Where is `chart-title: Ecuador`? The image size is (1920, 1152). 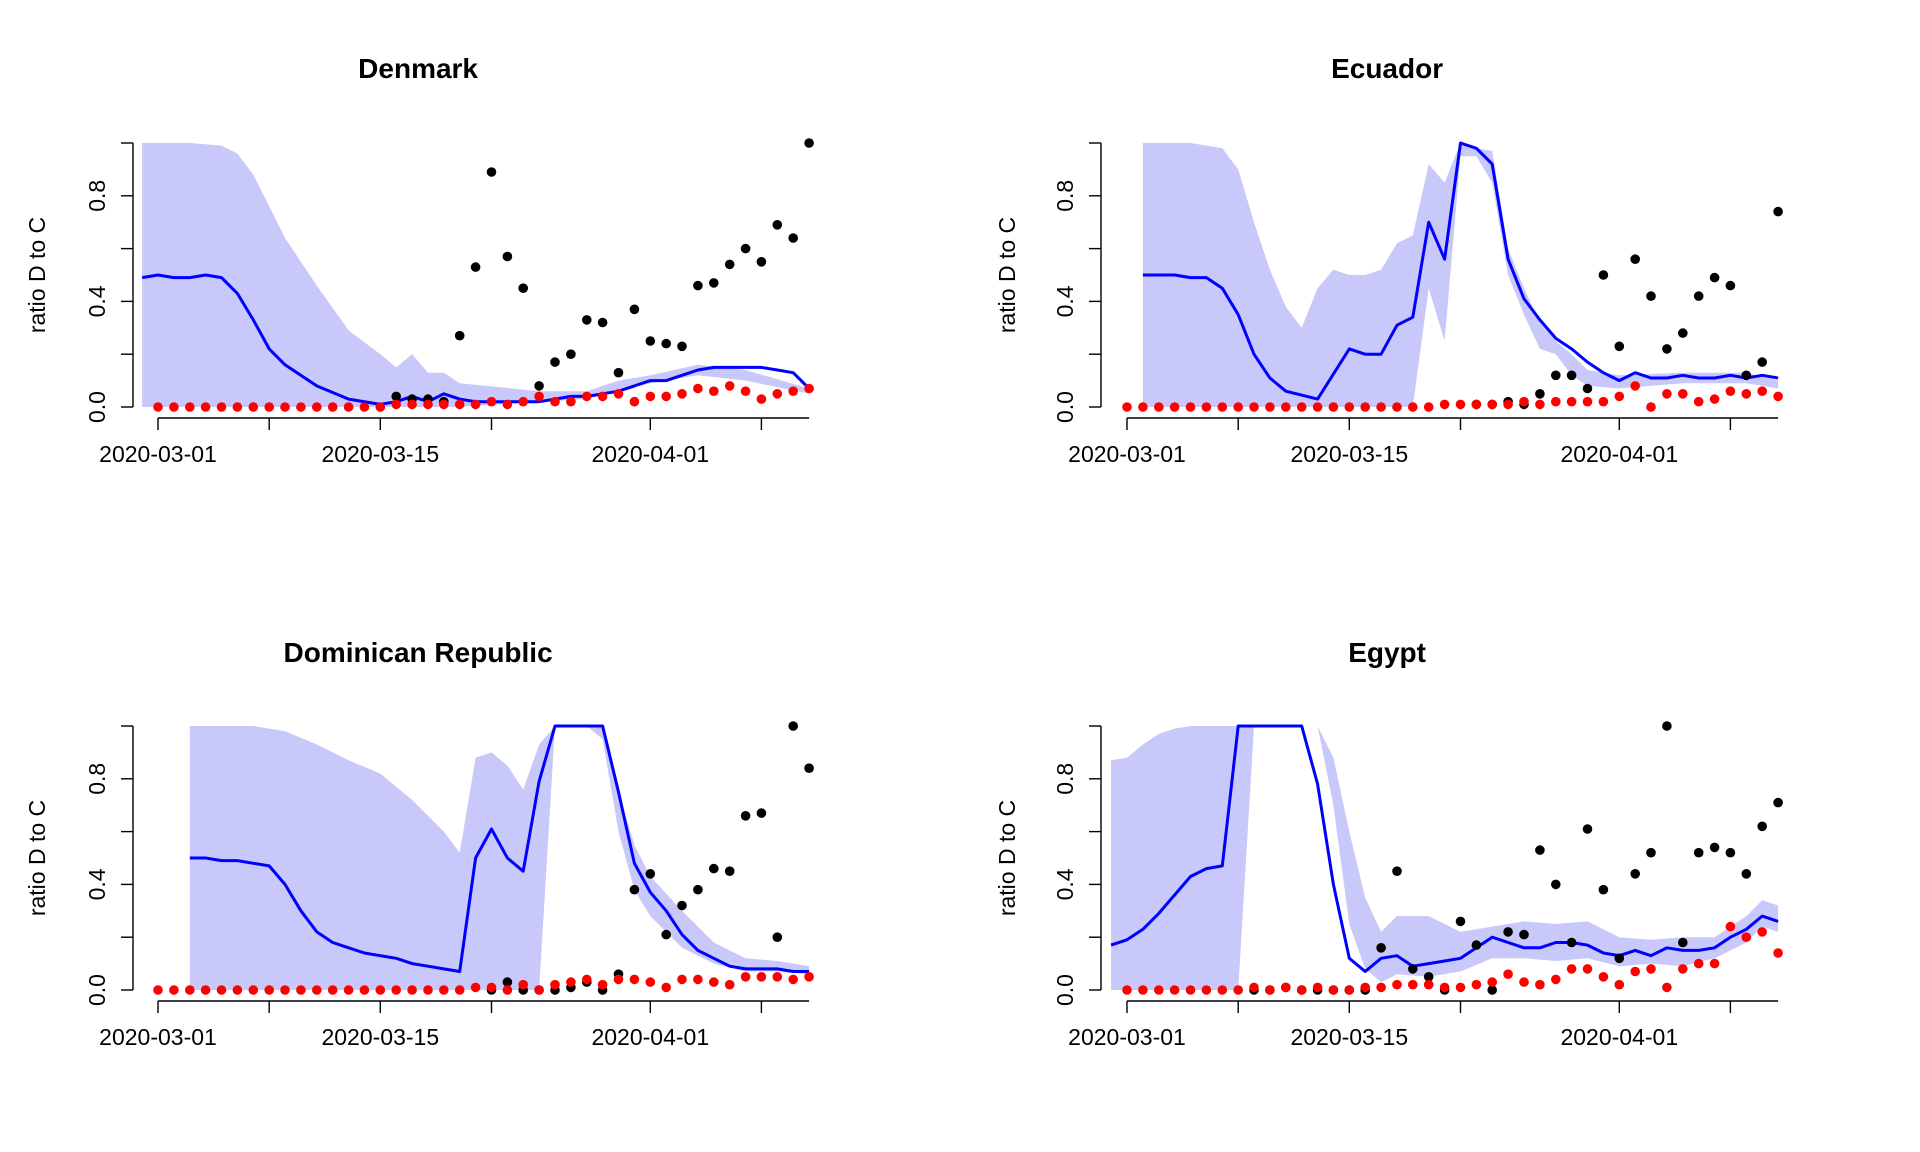
chart-title: Ecuador is located at coordinates (1387, 68).